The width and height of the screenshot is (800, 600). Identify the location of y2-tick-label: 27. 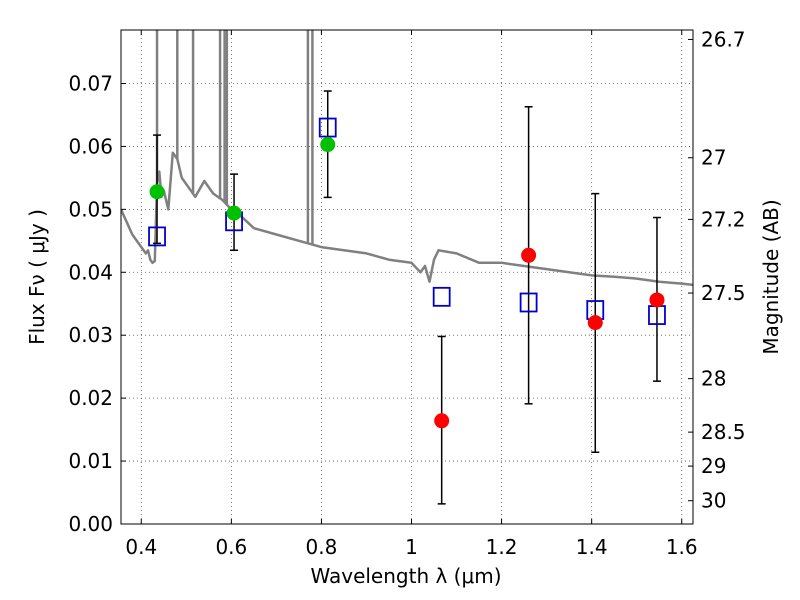
(713, 158).